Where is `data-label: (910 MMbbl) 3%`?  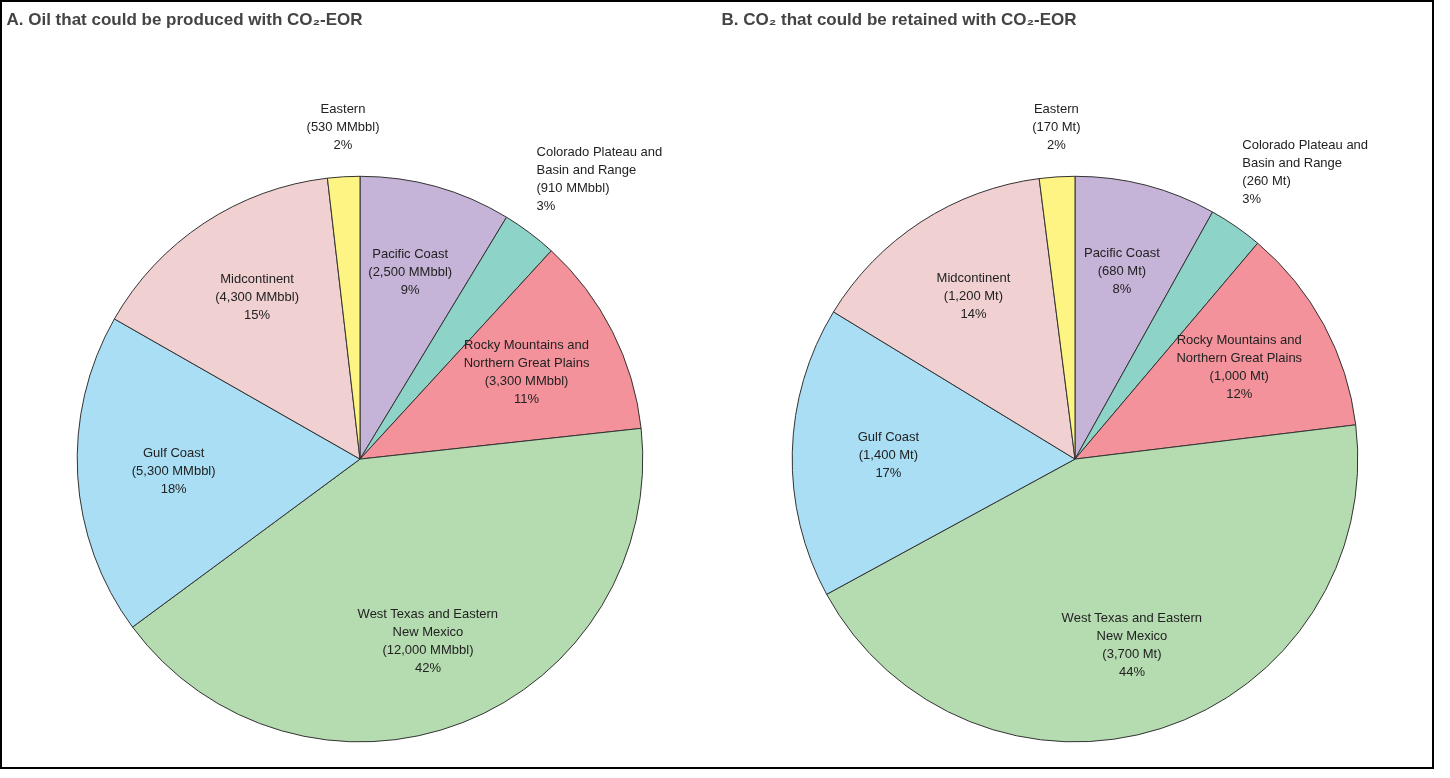 data-label: (910 MMbbl) 3% is located at coordinates (573, 197).